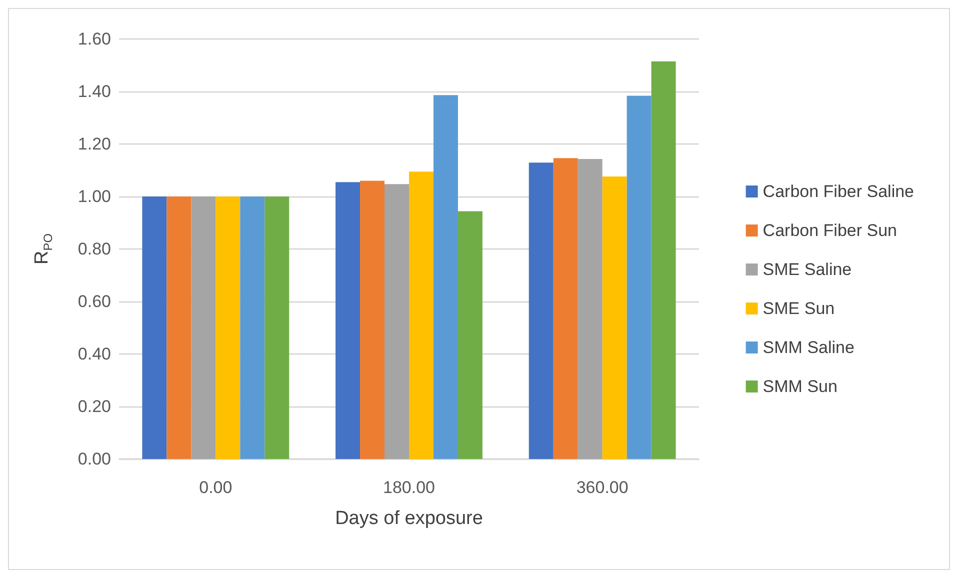  I want to click on y-tick-label: 0.20, so click(94, 406).